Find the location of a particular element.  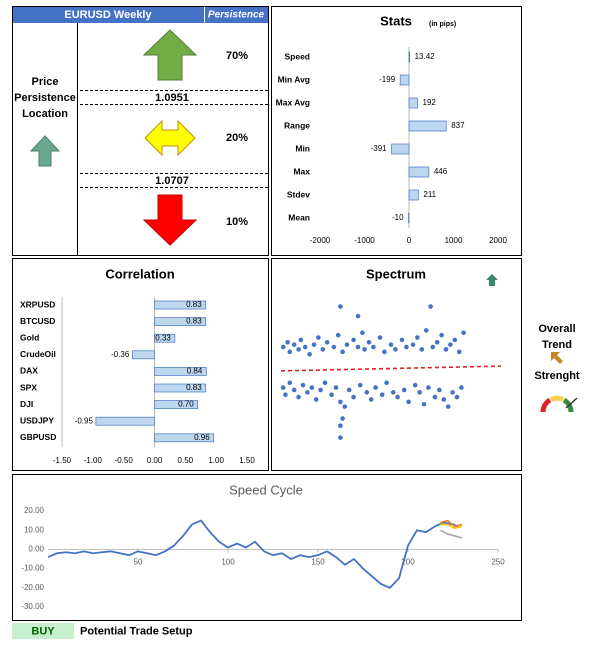

x-tick-label: 0 is located at coordinates (409, 240).